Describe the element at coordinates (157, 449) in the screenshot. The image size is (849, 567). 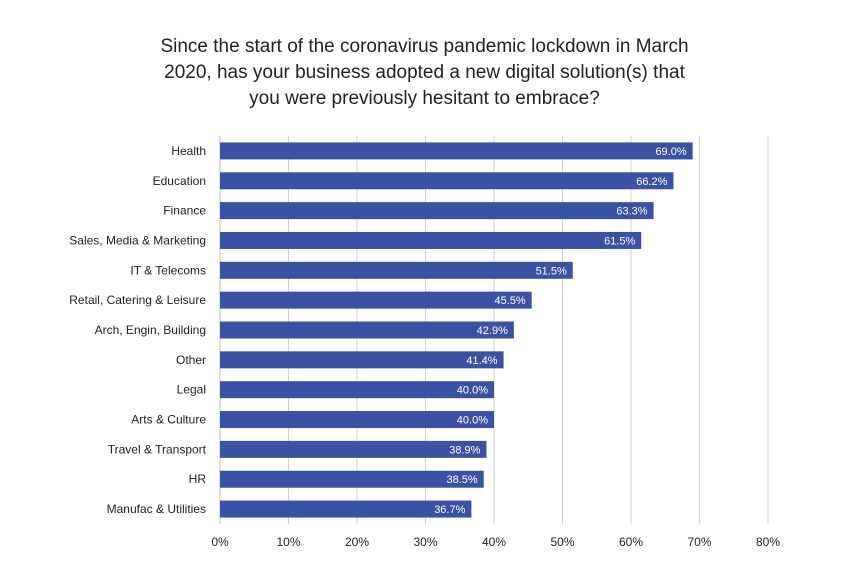
I see `category-label: Travel & Transport` at that location.